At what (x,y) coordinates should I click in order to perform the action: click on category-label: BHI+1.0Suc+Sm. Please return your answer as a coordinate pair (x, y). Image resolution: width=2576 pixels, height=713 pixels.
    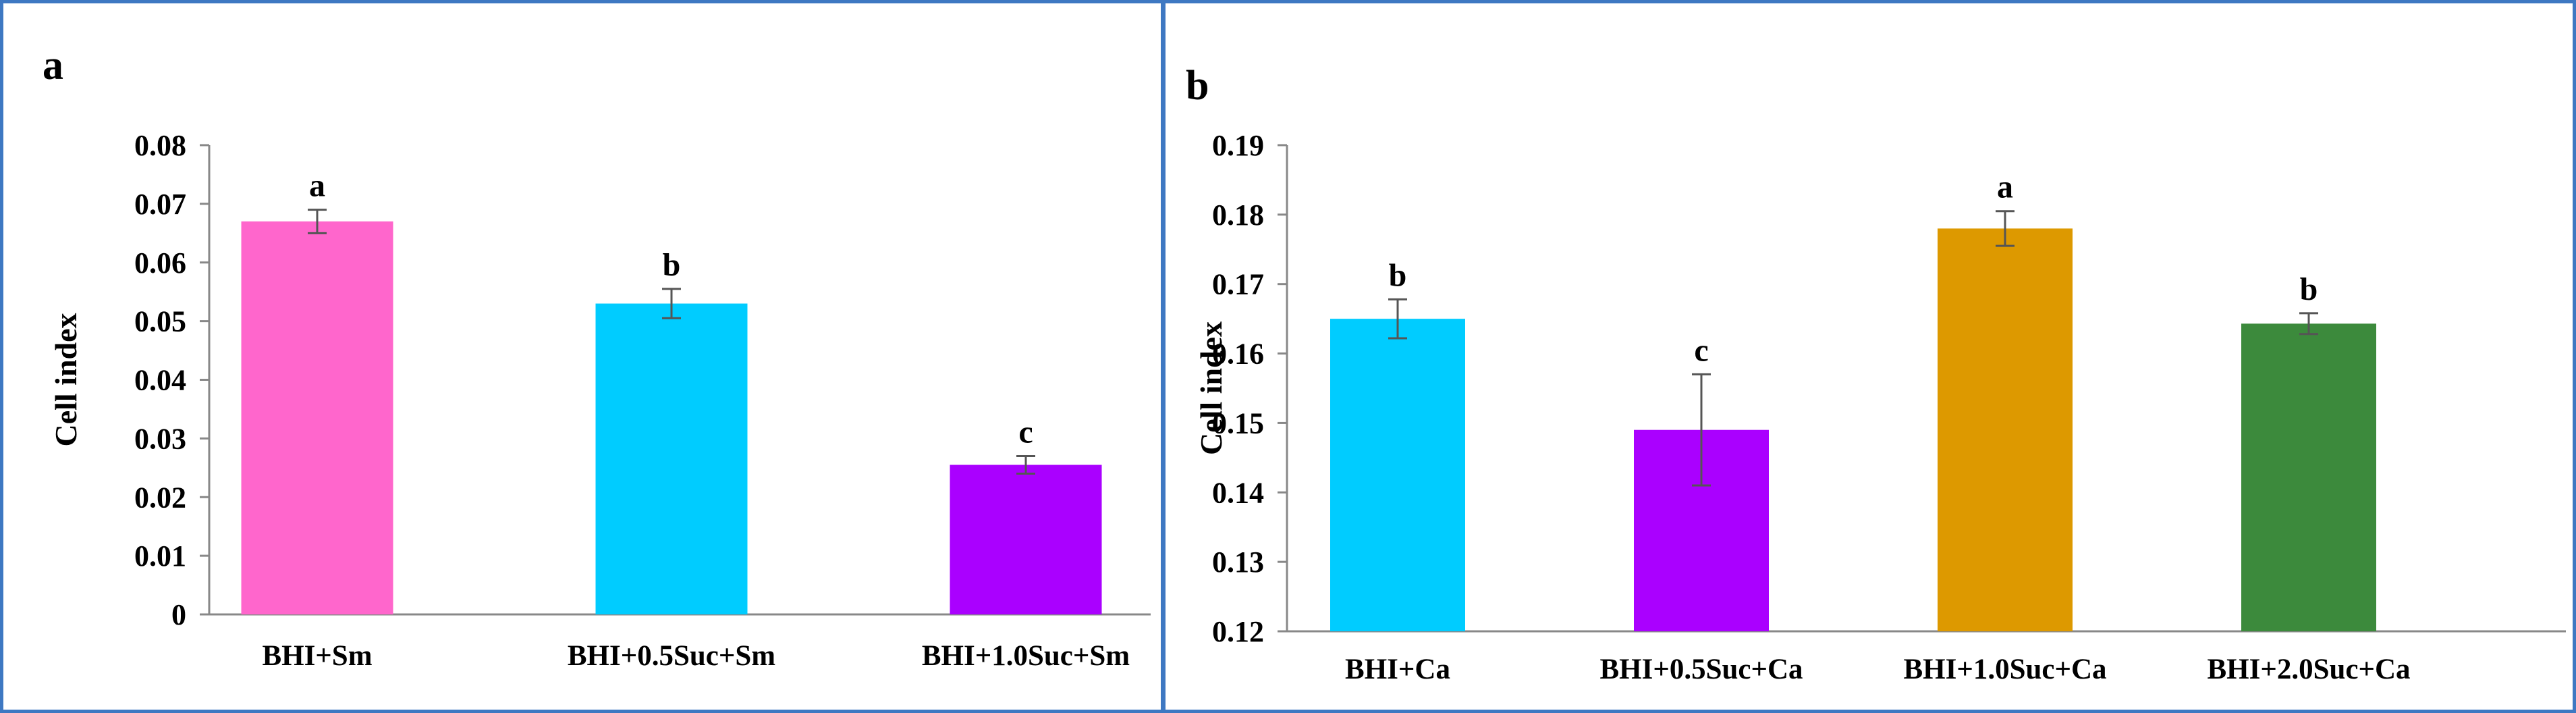
    Looking at the image, I should click on (1026, 656).